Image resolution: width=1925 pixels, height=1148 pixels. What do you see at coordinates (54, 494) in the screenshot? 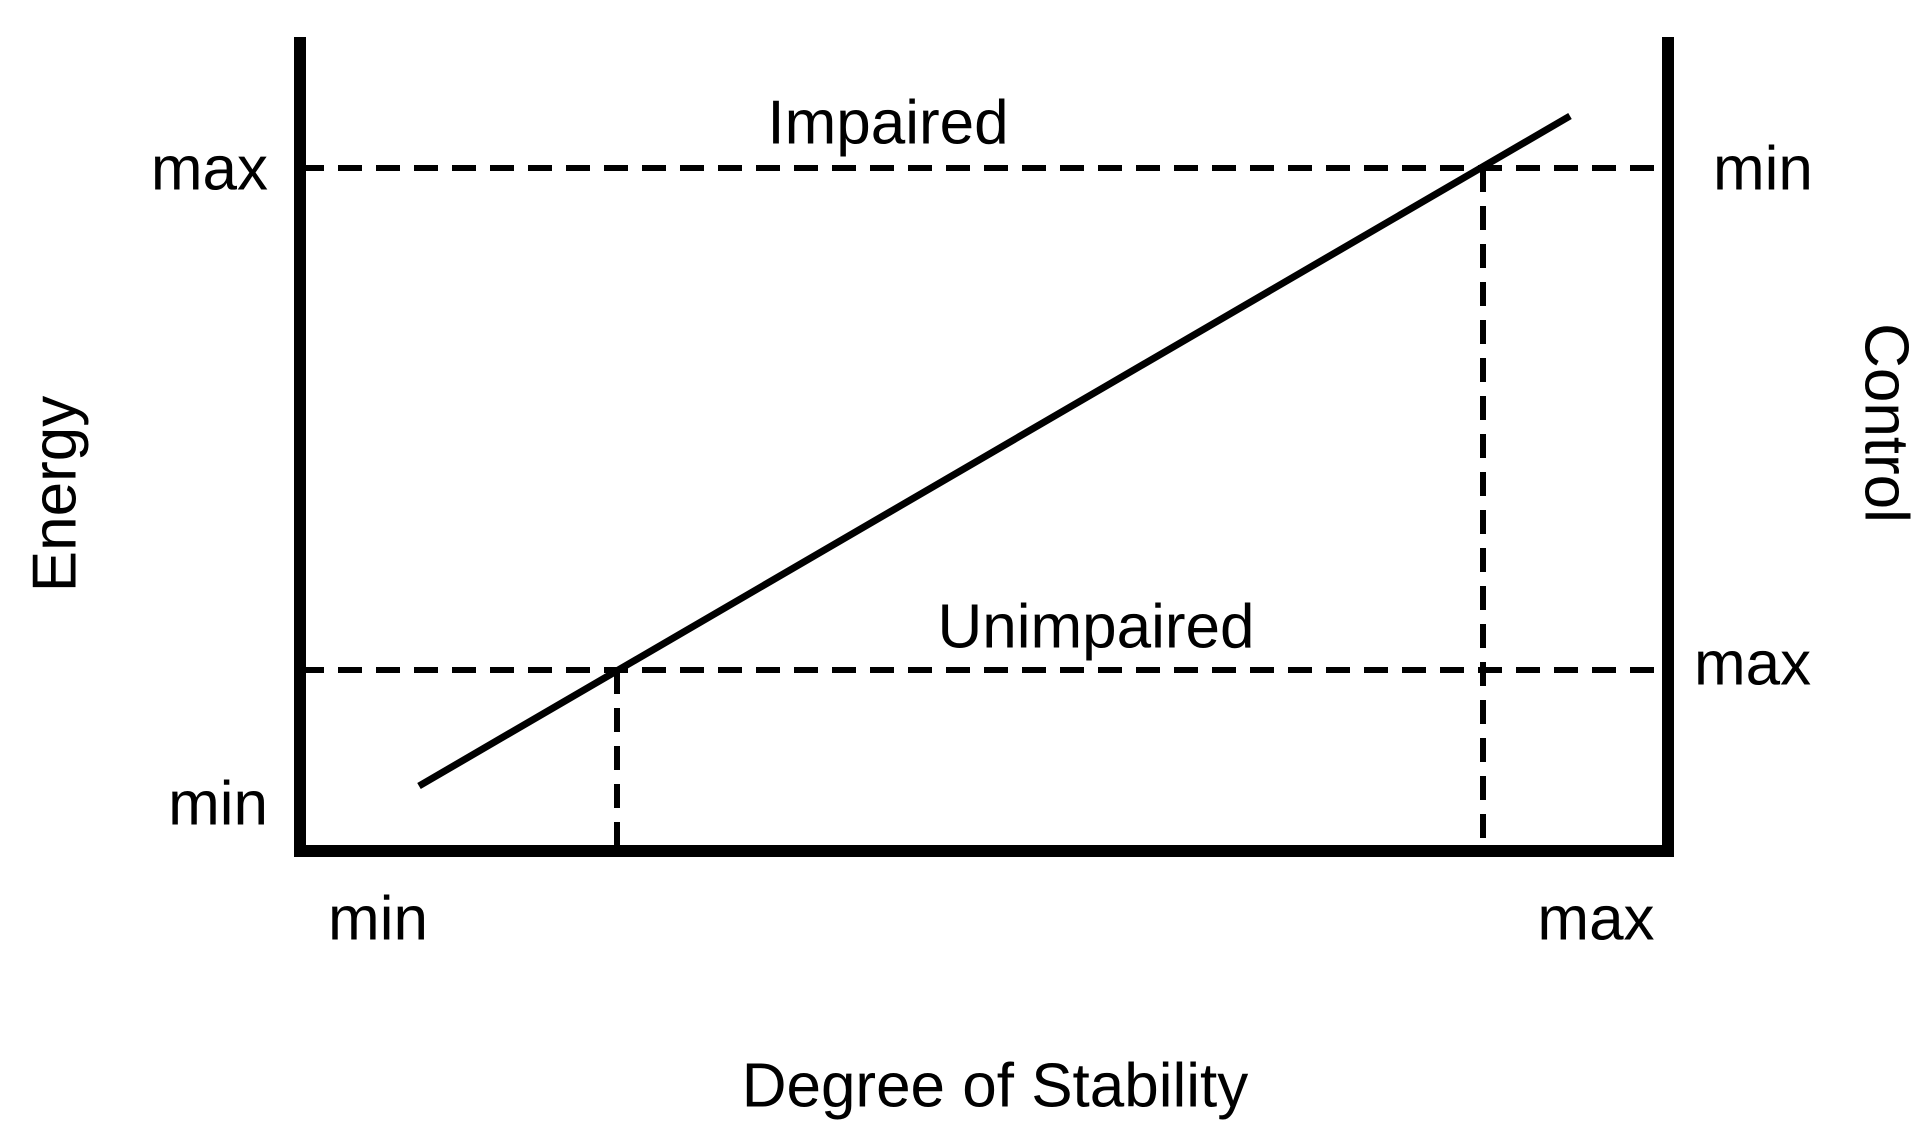
I see `left-axis-title: Energy` at bounding box center [54, 494].